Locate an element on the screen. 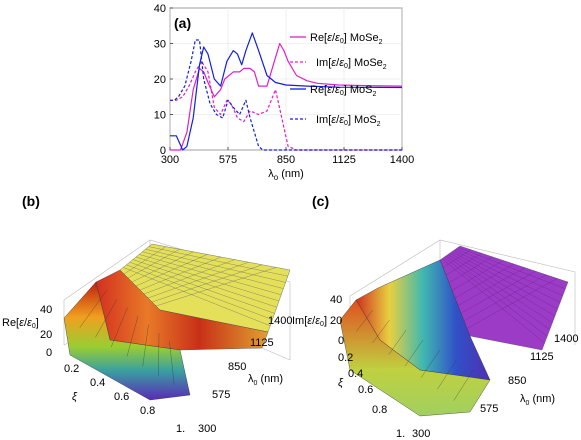 The height and width of the screenshot is (440, 581). panel-label-c: (c) is located at coordinates (320, 201).